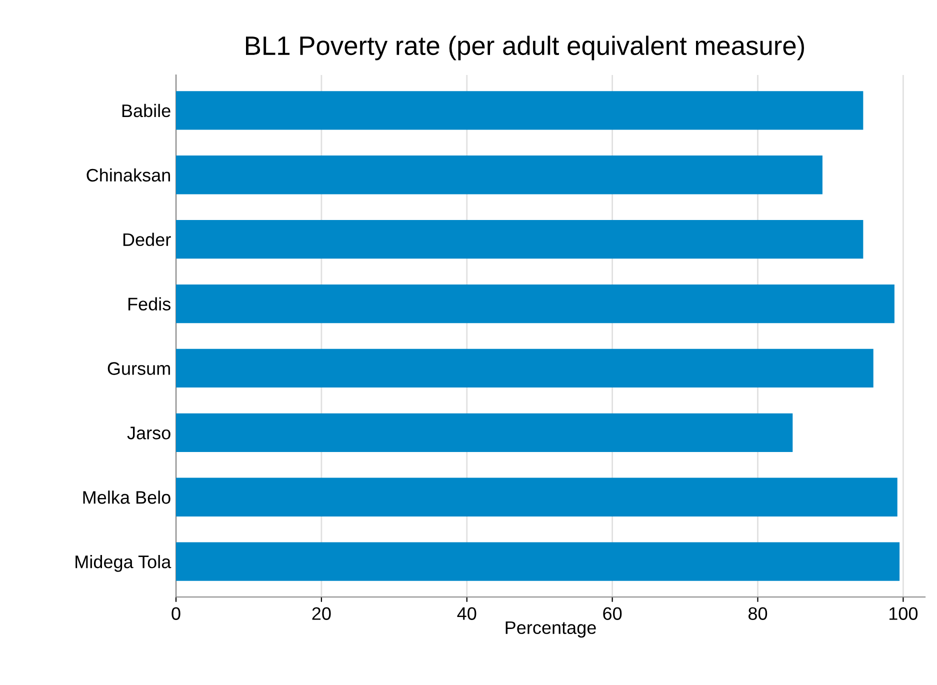 The height and width of the screenshot is (685, 937). Describe the element at coordinates (551, 629) in the screenshot. I see `x-axis-title: Percentage` at that location.